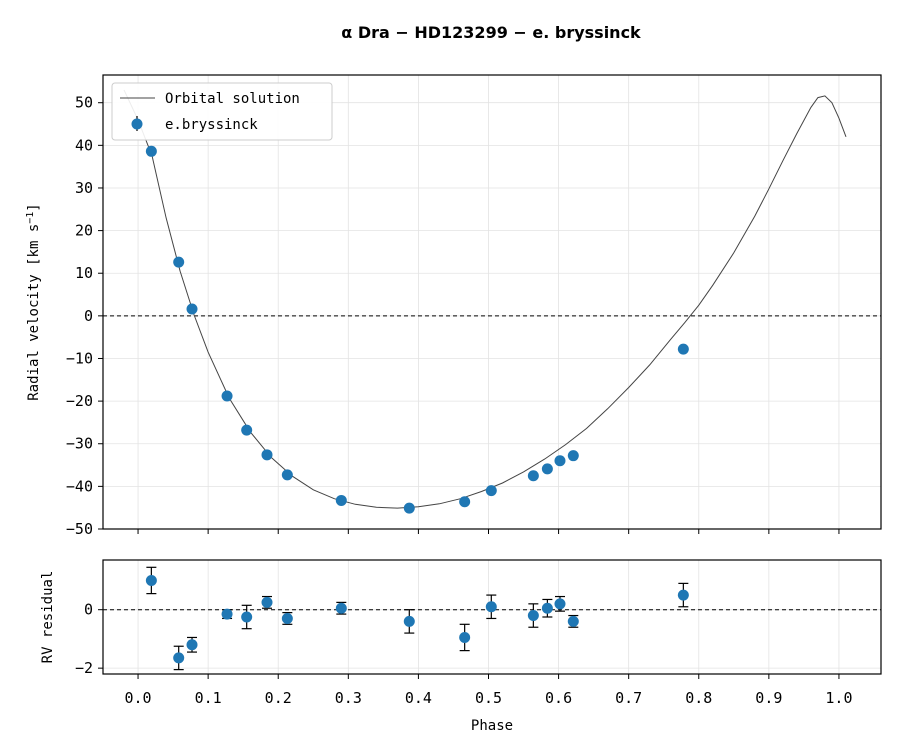 Image resolution: width=900 pixels, height=750 pixels. Describe the element at coordinates (88, 610) in the screenshot. I see `bottom-y-tick-label: 0` at that location.